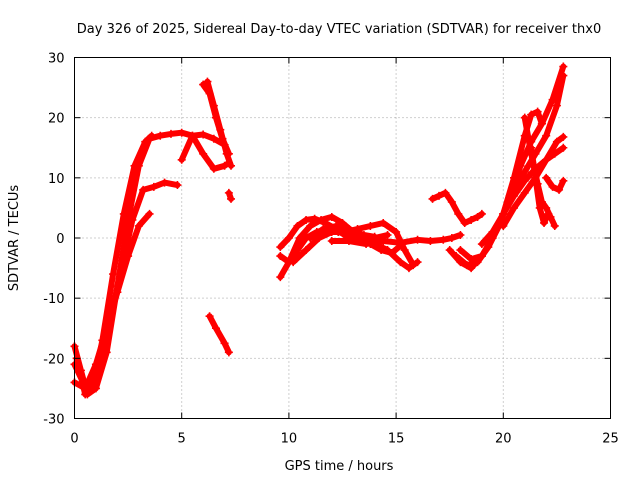  I want to click on y-tick-label: -20, so click(53, 359).